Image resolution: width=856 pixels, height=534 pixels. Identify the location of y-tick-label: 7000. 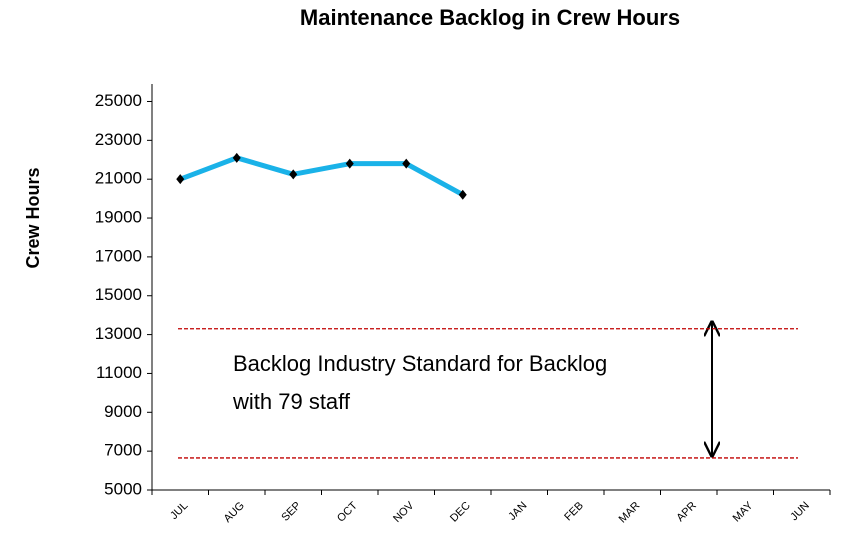
(123, 450).